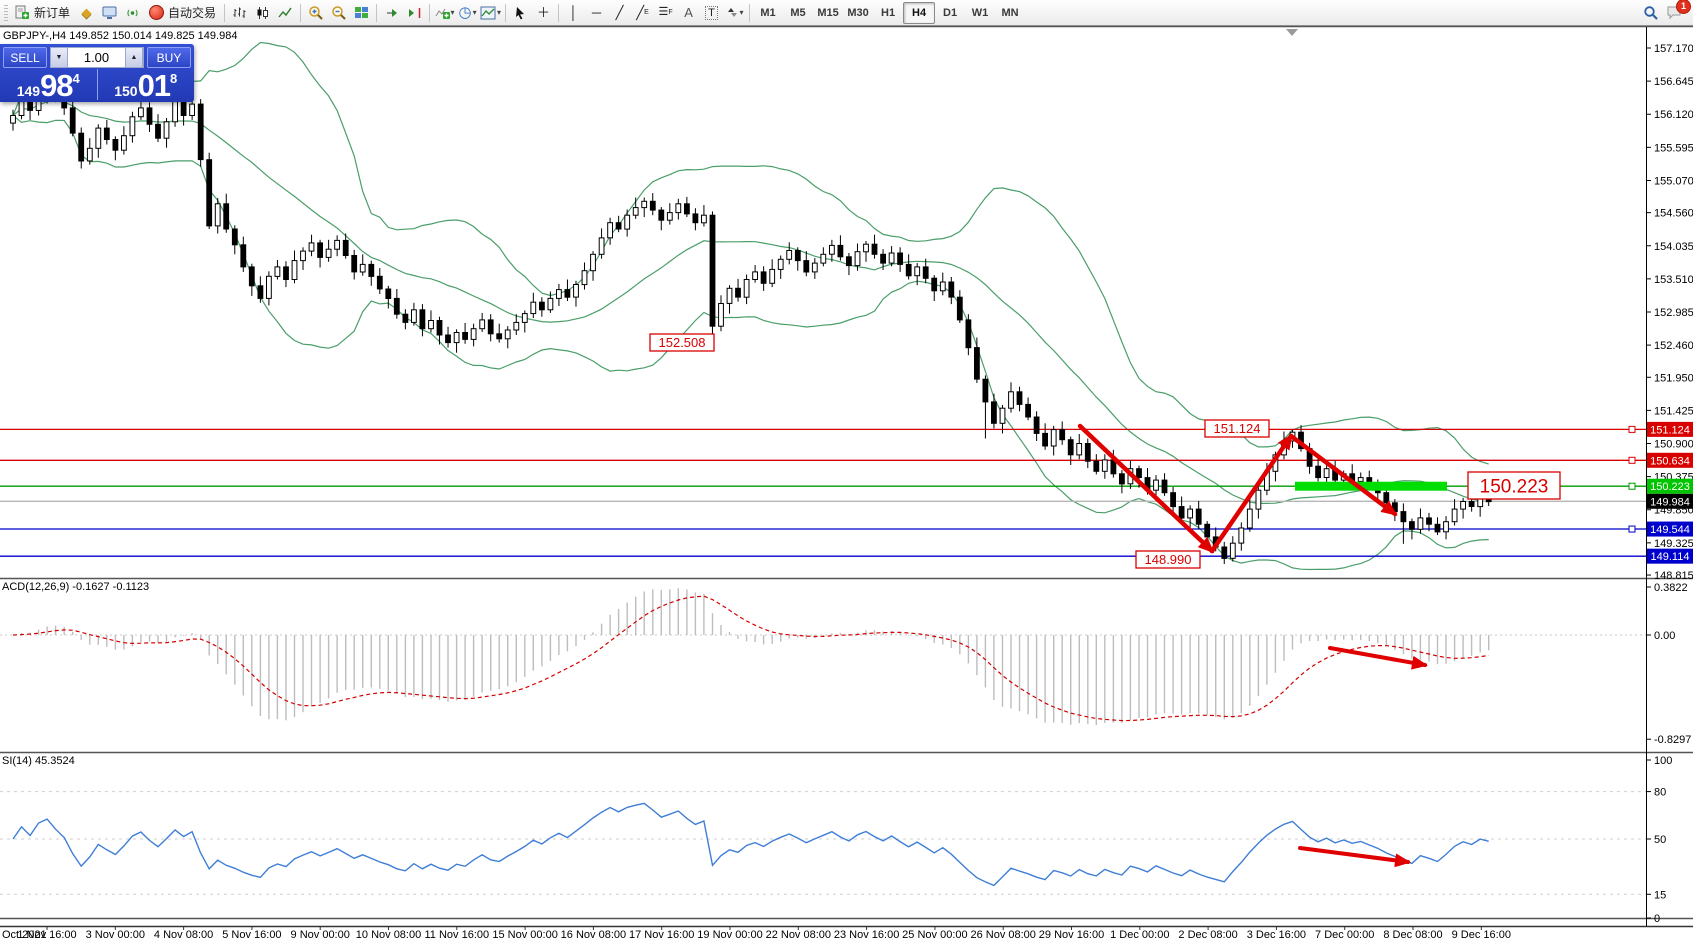 This screenshot has width=1693, height=941. I want to click on svg-text: 156.120, so click(1673, 115).